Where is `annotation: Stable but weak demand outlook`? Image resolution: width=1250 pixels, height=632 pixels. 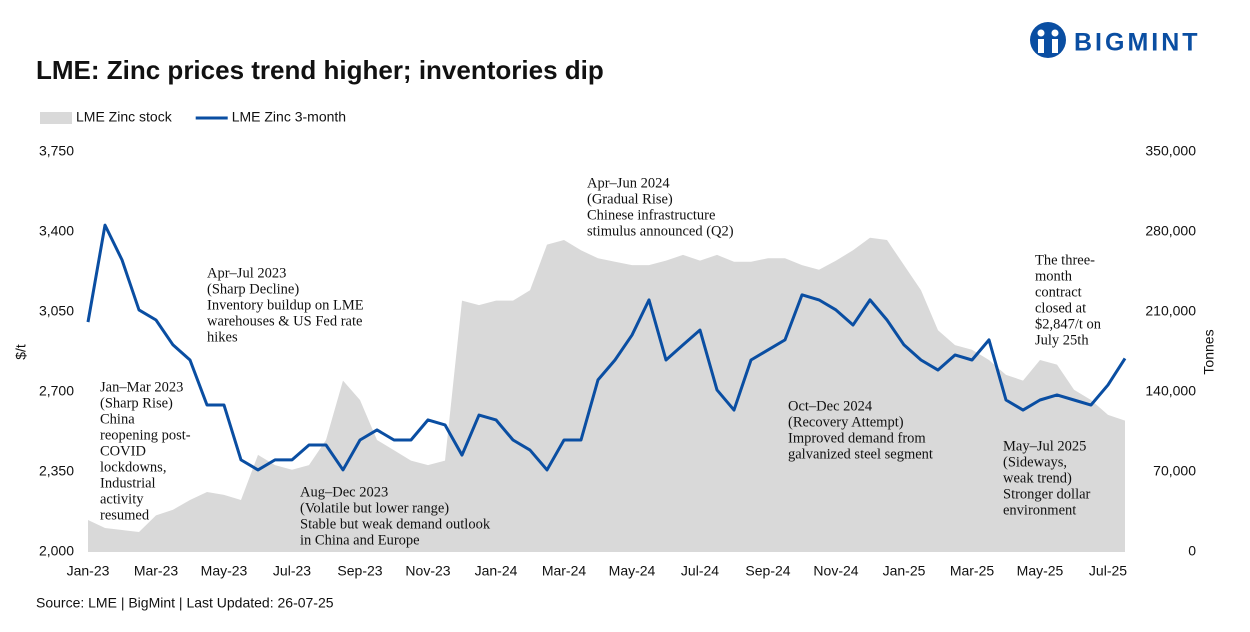
annotation: Stable but weak demand outlook is located at coordinates (395, 524).